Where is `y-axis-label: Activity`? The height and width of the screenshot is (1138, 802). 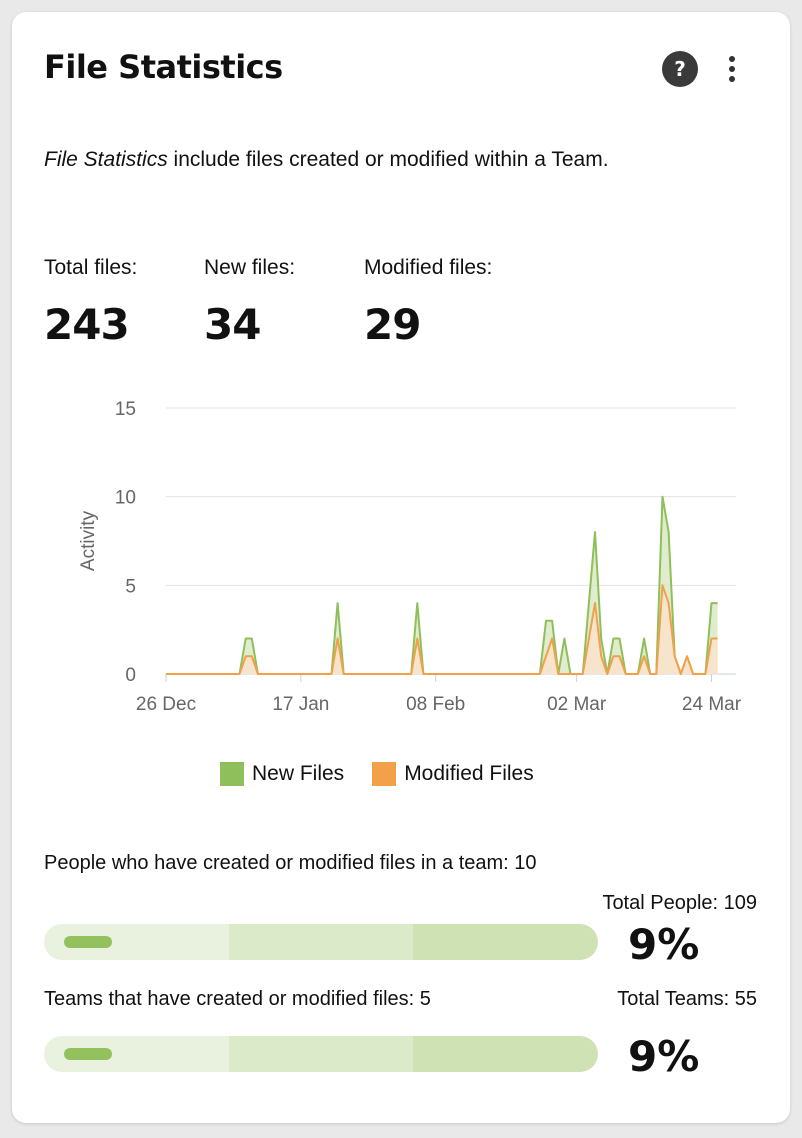
y-axis-label: Activity is located at coordinates (88, 540).